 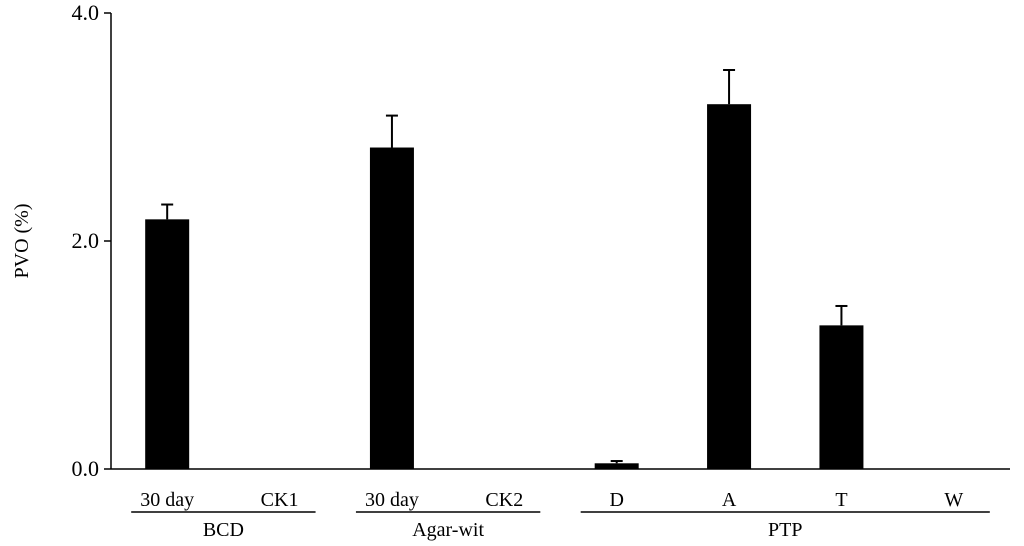 What do you see at coordinates (86, 12) in the screenshot?
I see `y-tick-label: 4.0` at bounding box center [86, 12].